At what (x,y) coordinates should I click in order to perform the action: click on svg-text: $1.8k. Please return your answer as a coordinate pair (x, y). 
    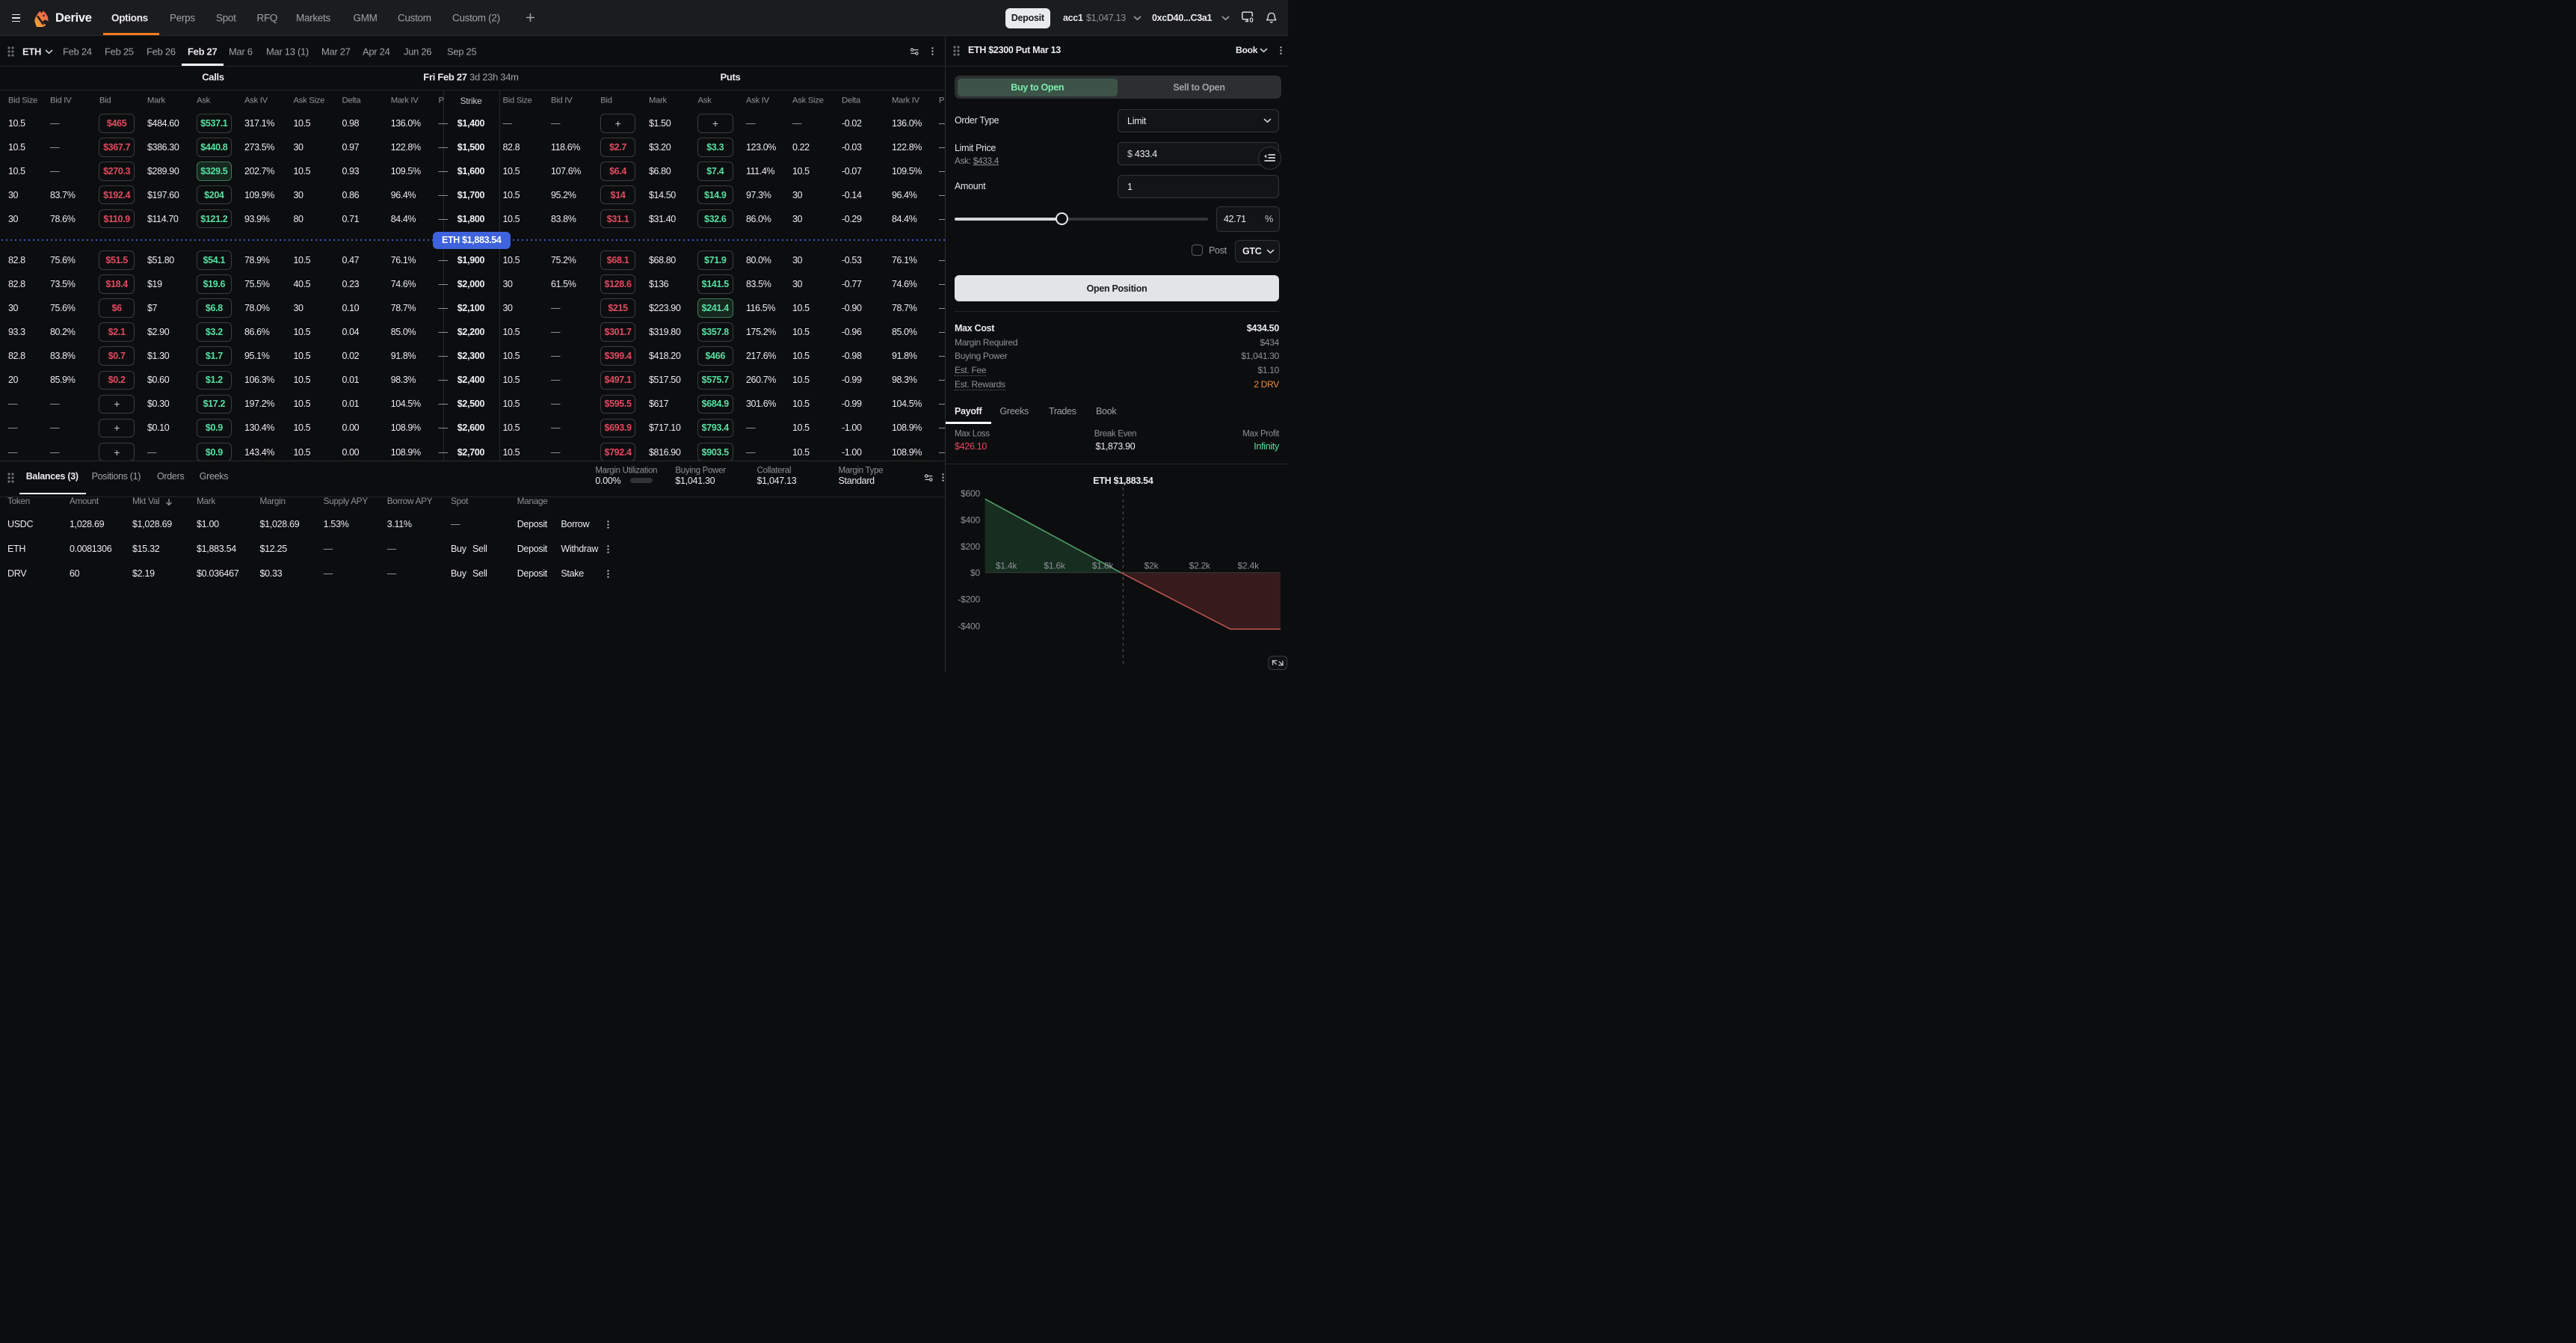
    Looking at the image, I should click on (1103, 566).